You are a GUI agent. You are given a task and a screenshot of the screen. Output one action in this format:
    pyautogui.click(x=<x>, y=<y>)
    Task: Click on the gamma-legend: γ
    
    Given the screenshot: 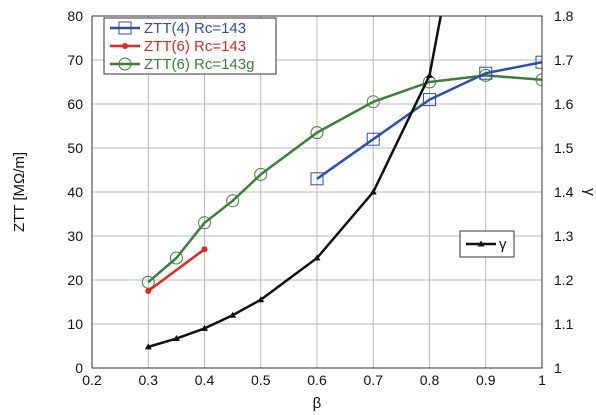 What is the action you would take?
    pyautogui.click(x=487, y=244)
    